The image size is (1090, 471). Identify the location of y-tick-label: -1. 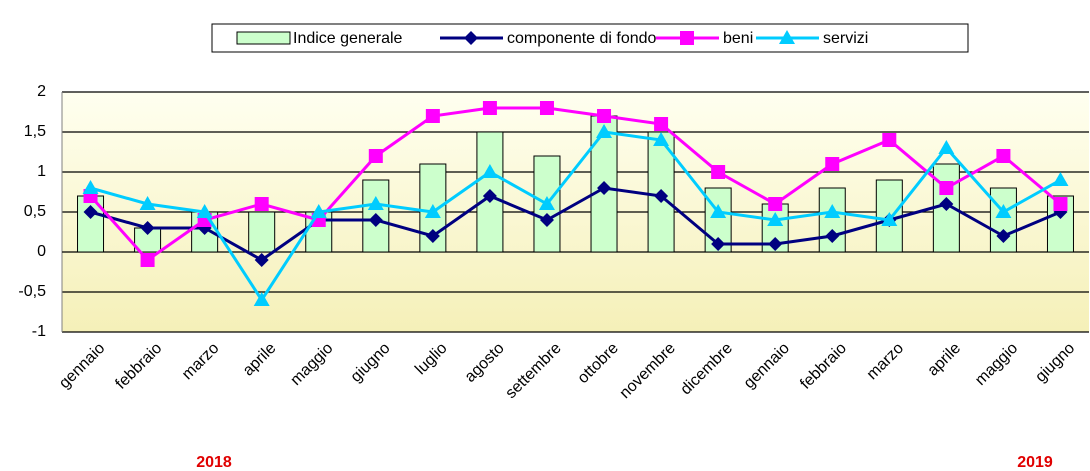
(39, 331).